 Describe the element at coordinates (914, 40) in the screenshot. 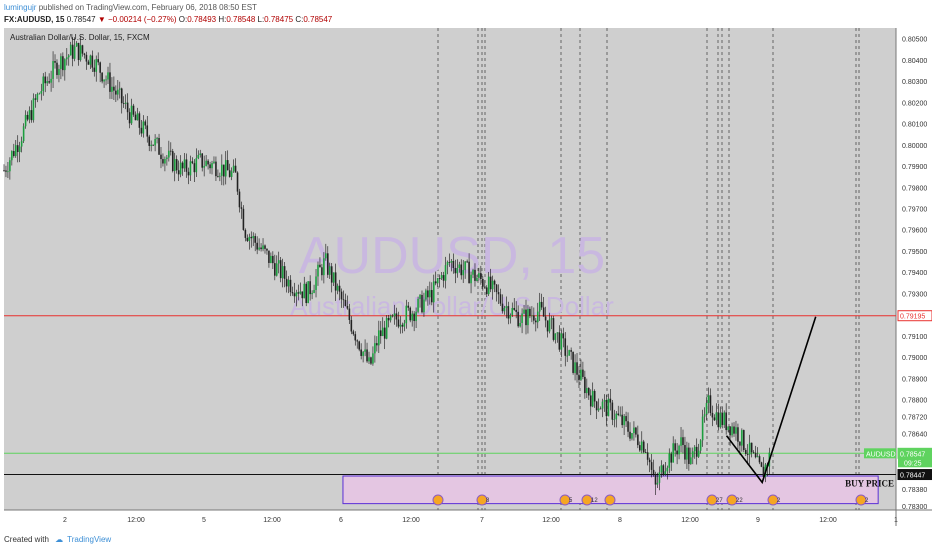

I see `y-tick-label: 0.80500` at that location.